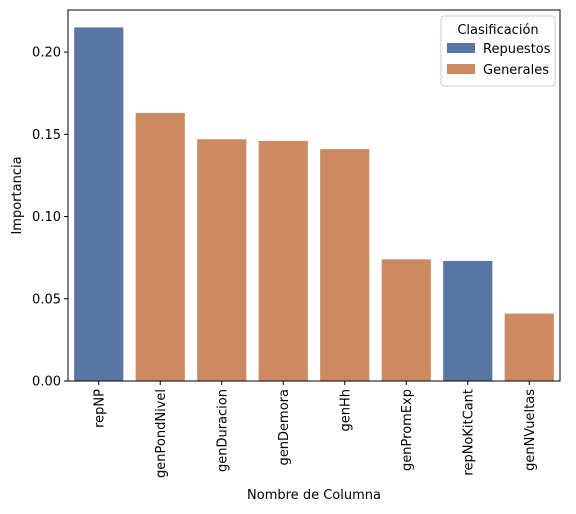  Describe the element at coordinates (516, 70) in the screenshot. I see `legend-label-Generales: Generales` at that location.